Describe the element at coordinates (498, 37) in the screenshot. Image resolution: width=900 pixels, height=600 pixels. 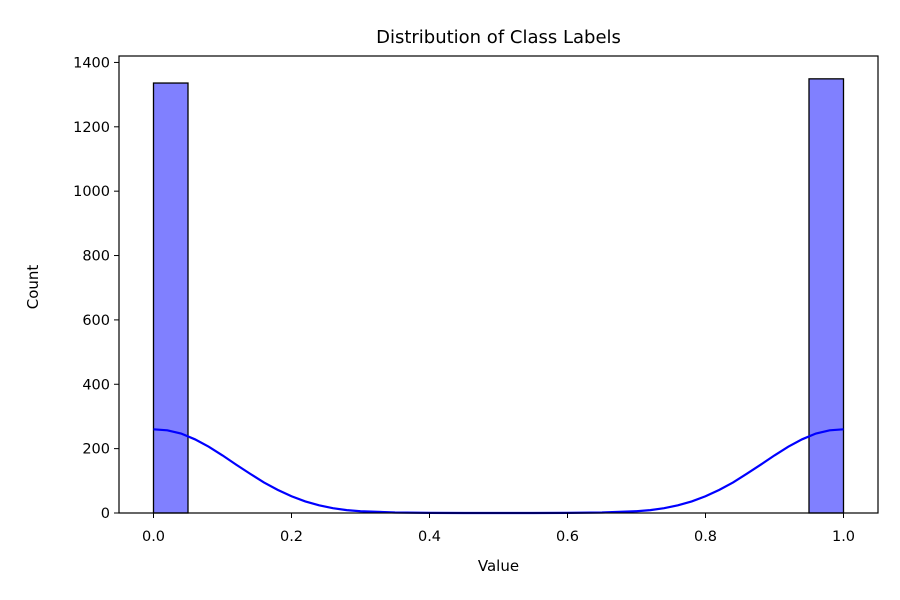
I see `chart-title: Distribution of Class Labels` at that location.